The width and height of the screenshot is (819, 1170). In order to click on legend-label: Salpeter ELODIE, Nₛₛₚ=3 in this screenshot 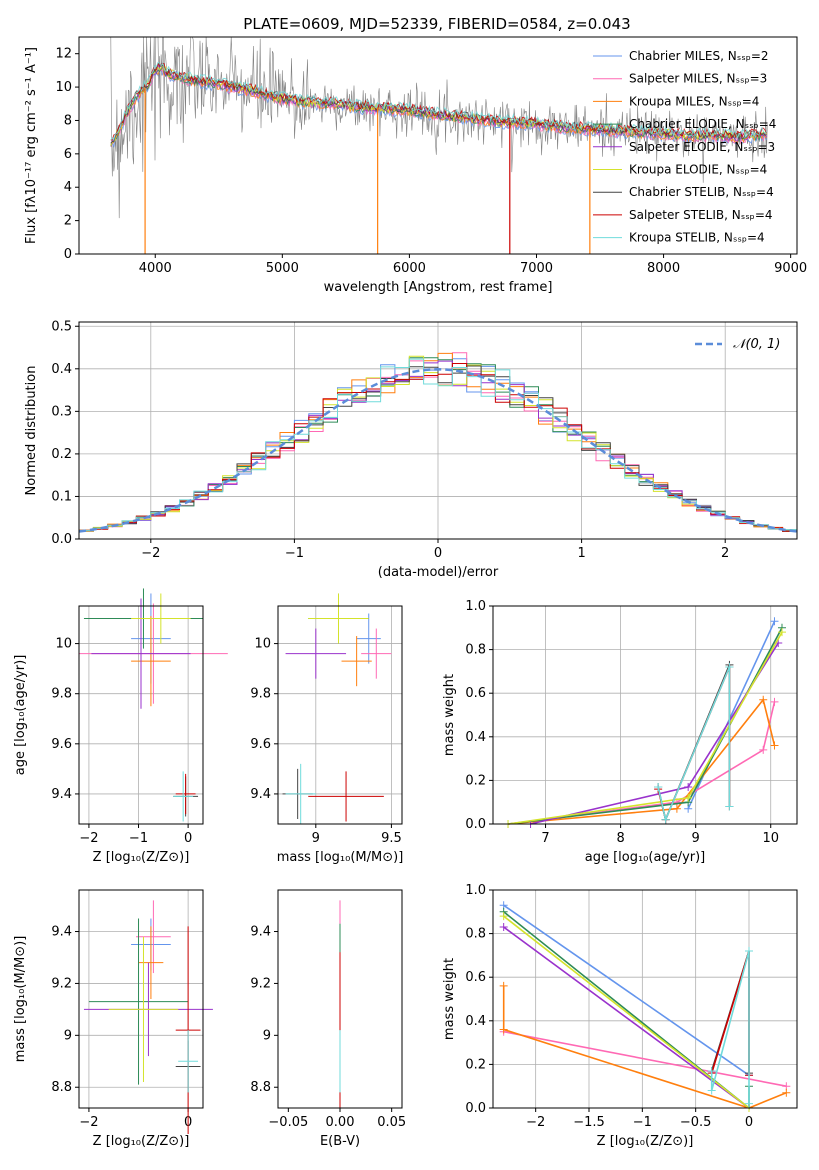, I will do `click(702, 147)`.